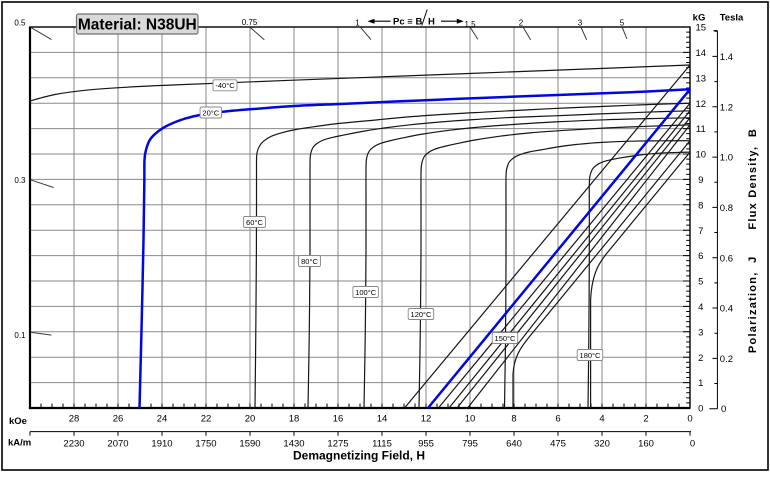 The width and height of the screenshot is (770, 478). I want to click on svg-text: 0.1, so click(20, 335).